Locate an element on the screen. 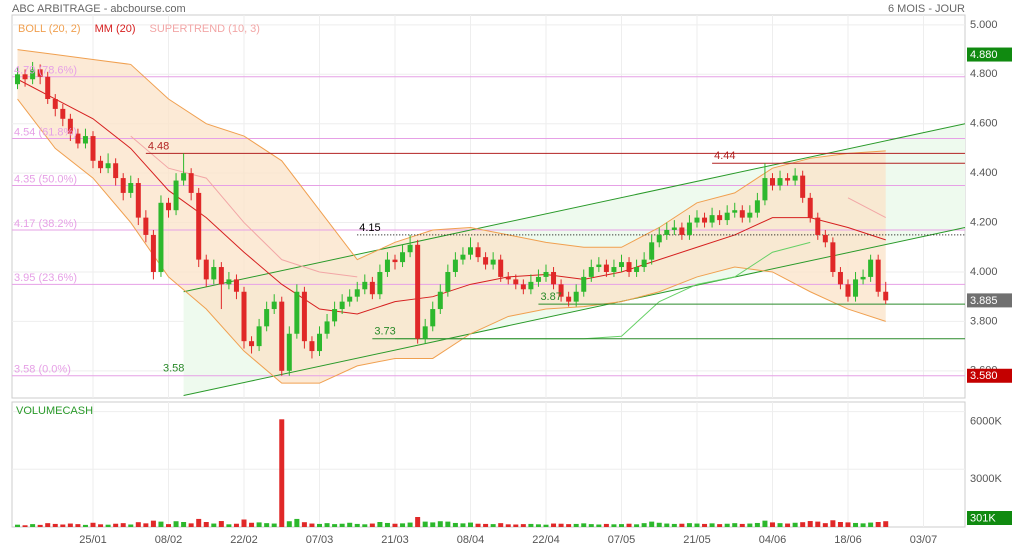 The height and width of the screenshot is (550, 1014). price-badge-label: 3.580 is located at coordinates (984, 376).